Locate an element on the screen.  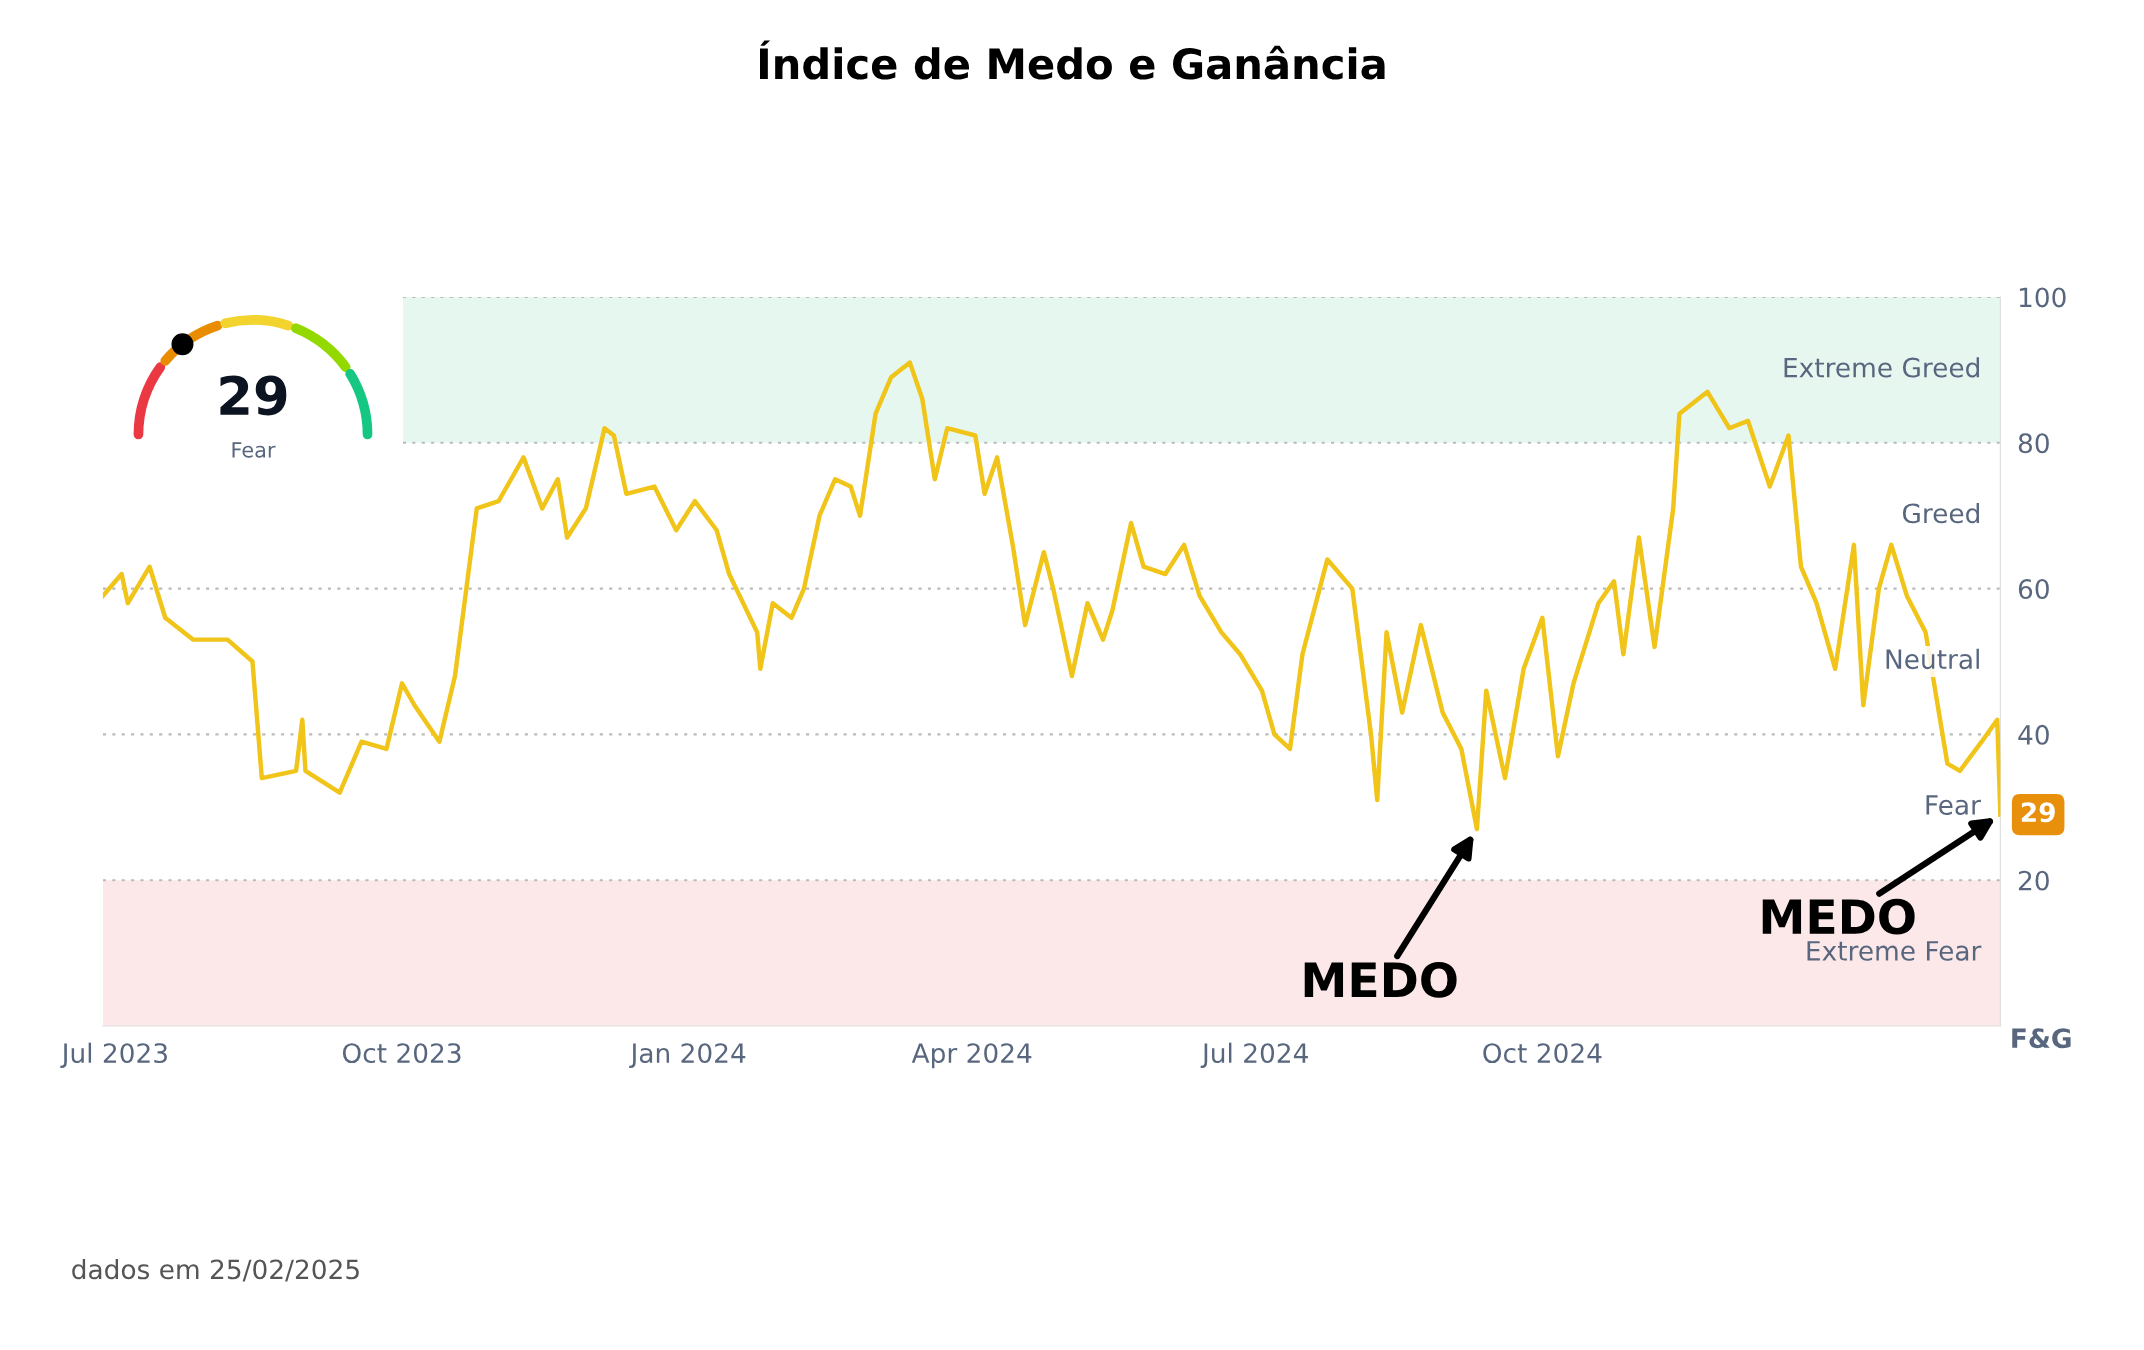
y-tick-label: 60 is located at coordinates (2033, 589).